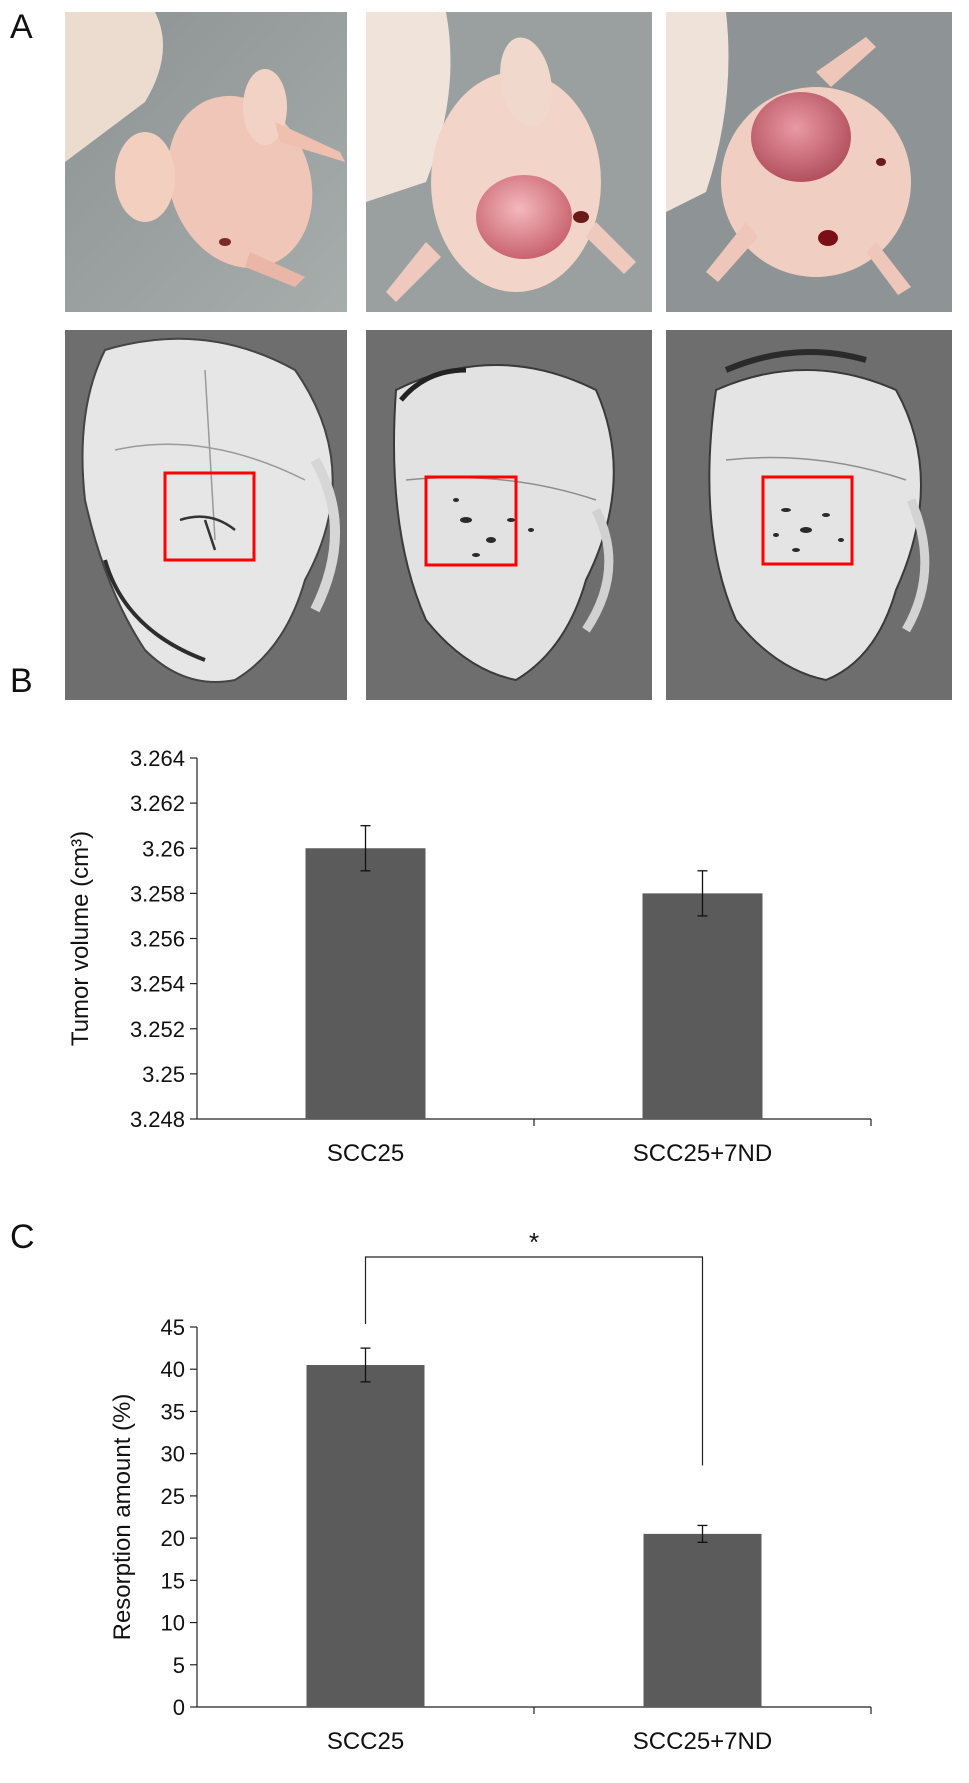 The image size is (969, 1783). What do you see at coordinates (122, 1517) in the screenshot?
I see `y-axis-label: Resorption amount (%)` at bounding box center [122, 1517].